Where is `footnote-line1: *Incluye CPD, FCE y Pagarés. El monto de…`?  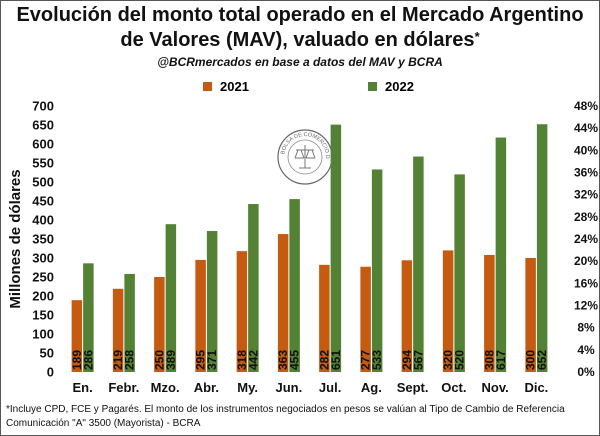 footnote-line1: *Incluye CPD, FCE y Pagarés. El monto de… is located at coordinates (285, 409).